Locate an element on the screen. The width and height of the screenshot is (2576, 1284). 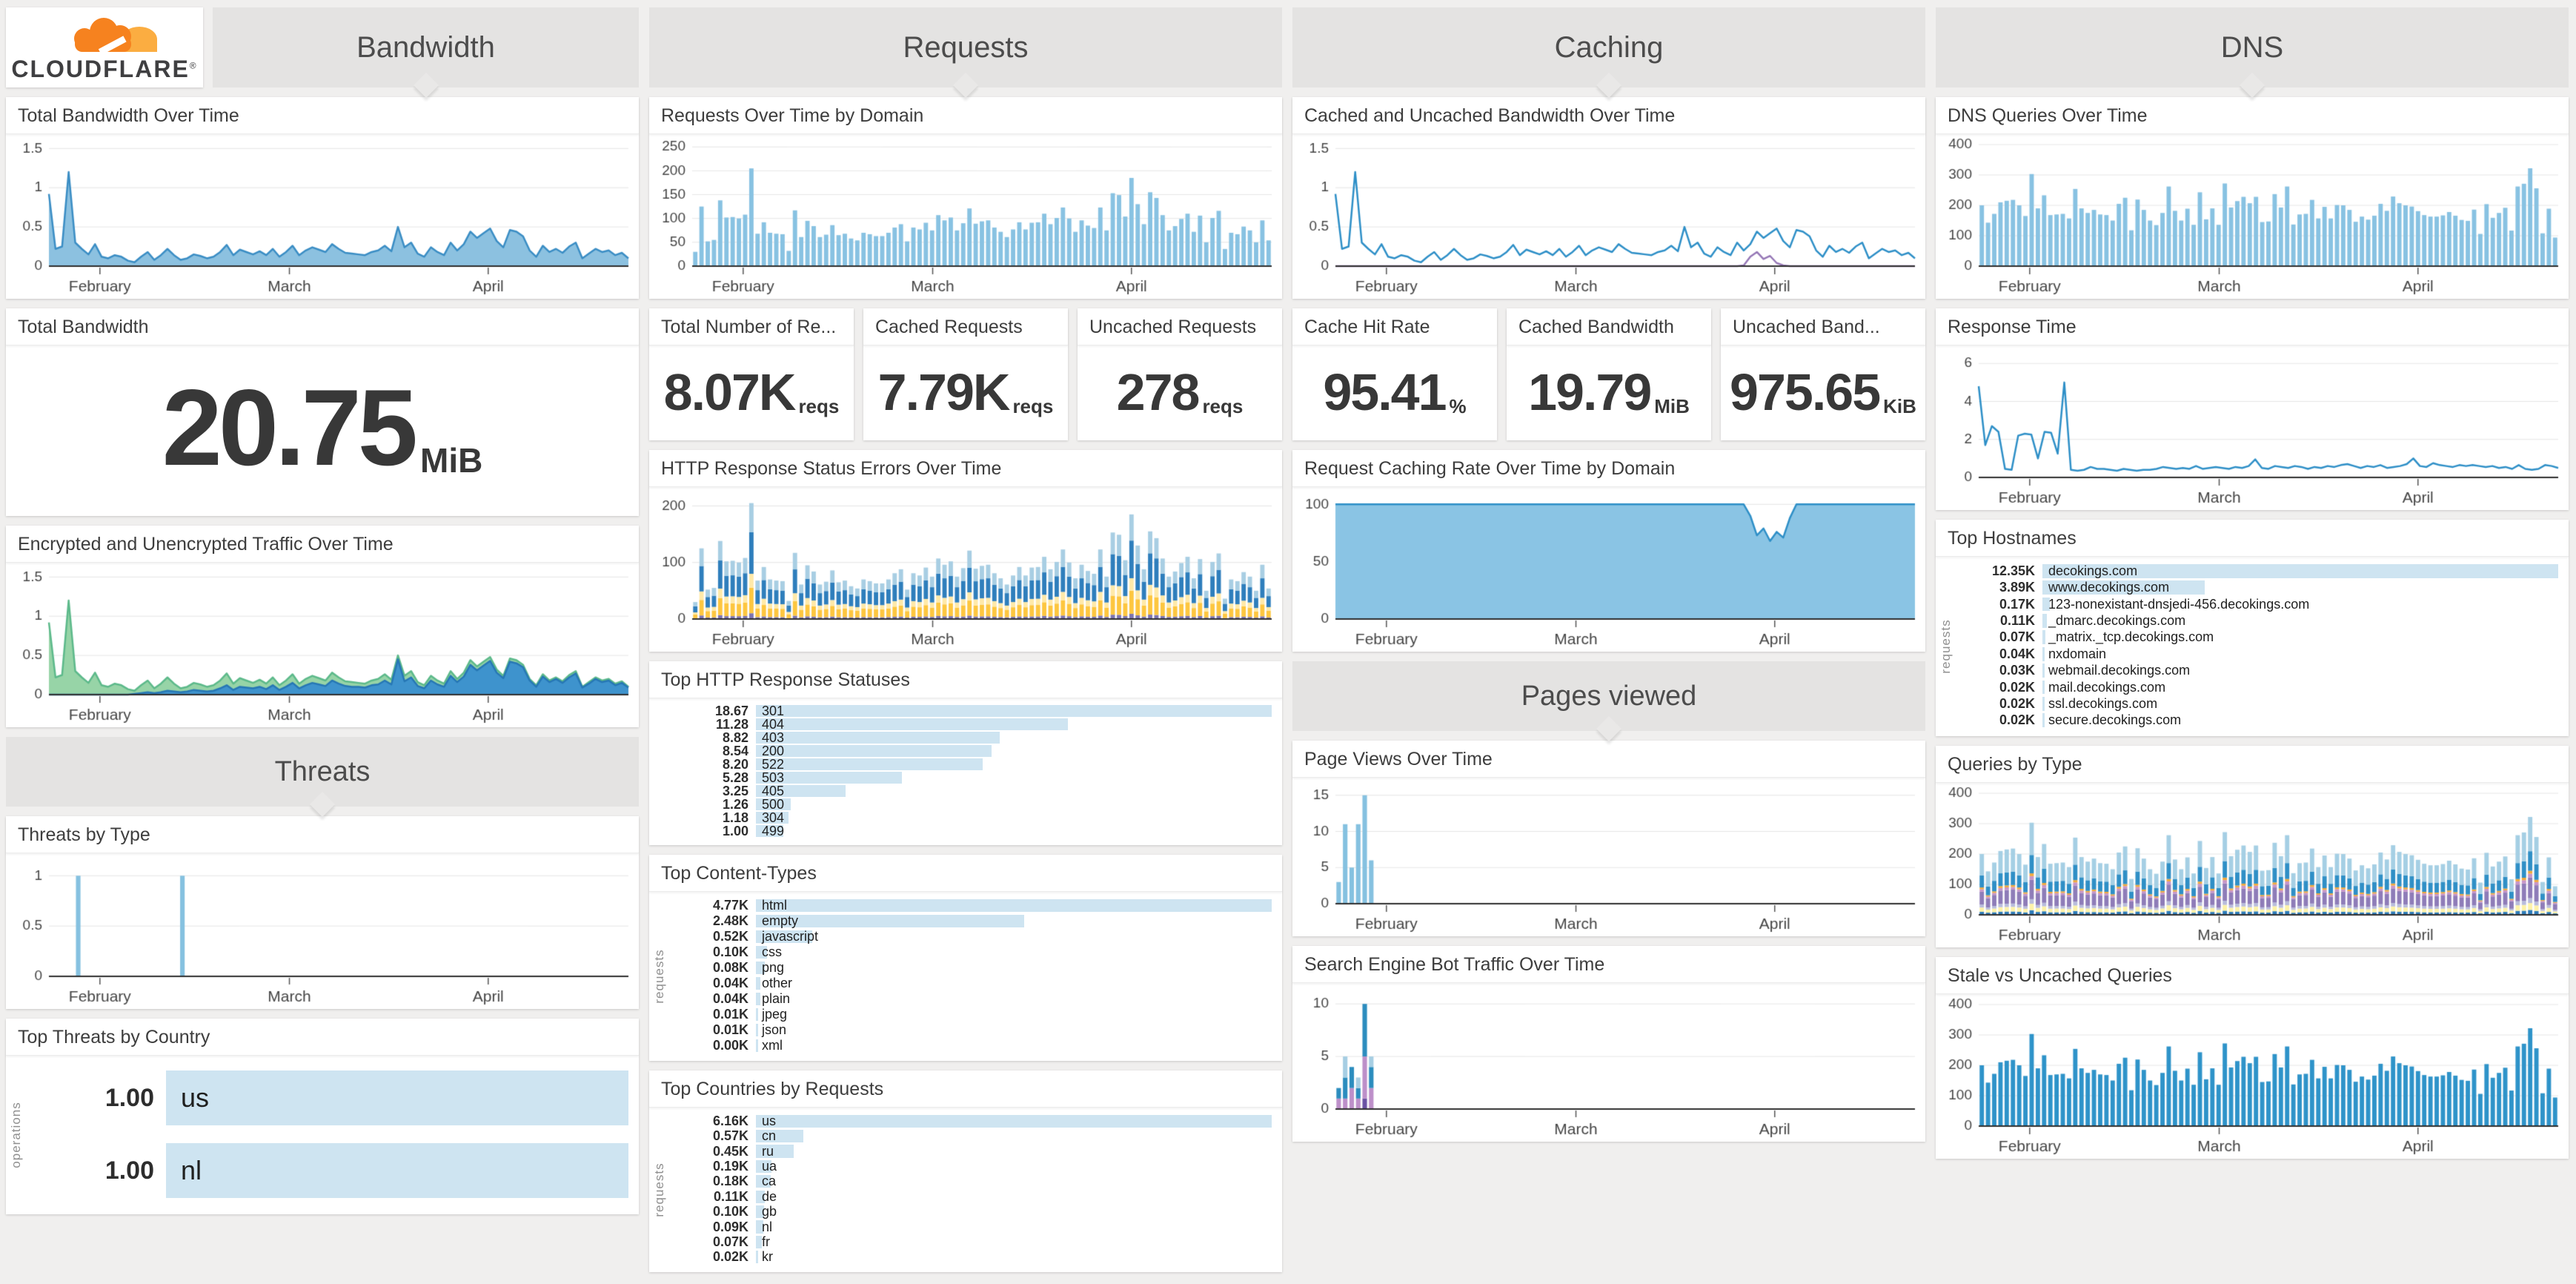
list-item: 0.09K nl is located at coordinates (978, 1227).